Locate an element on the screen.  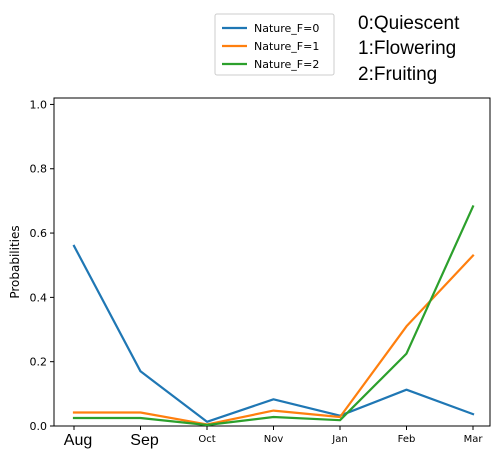
annotation-fruiting: 2:Fruiting is located at coordinates (397, 74).